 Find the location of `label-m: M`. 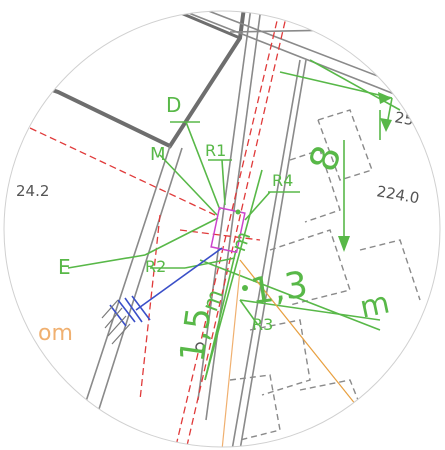

label-m: M is located at coordinates (158, 154).